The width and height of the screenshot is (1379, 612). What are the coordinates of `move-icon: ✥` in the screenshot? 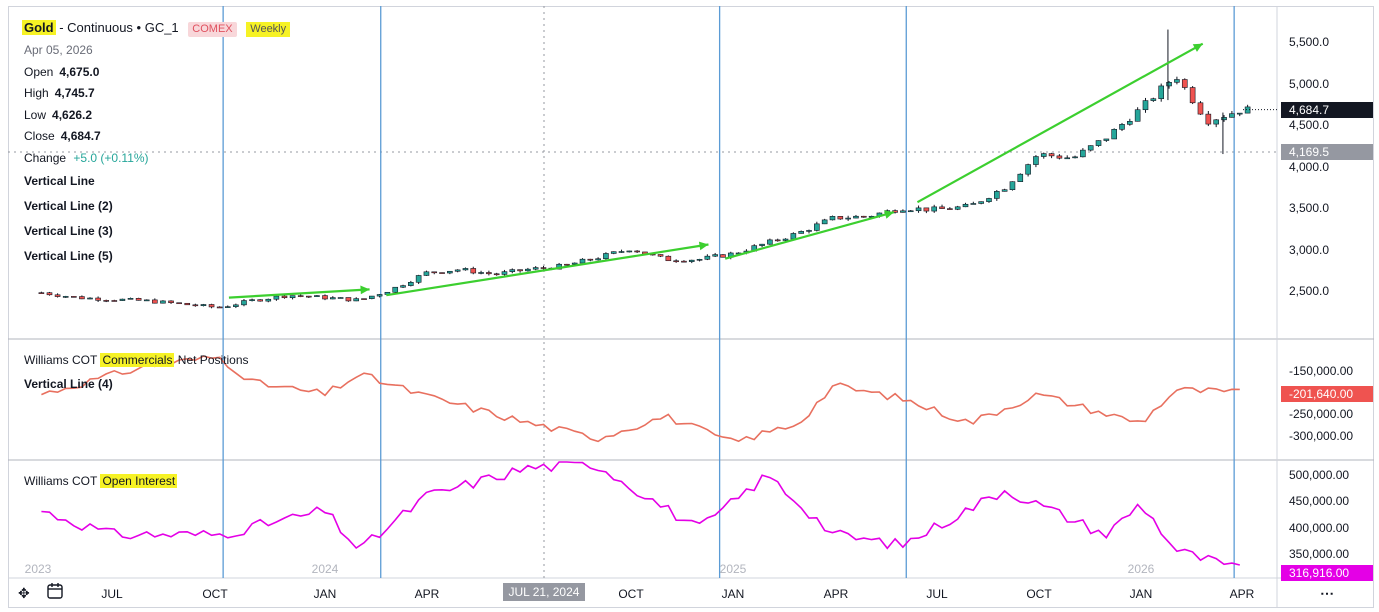 It's located at (24, 593).